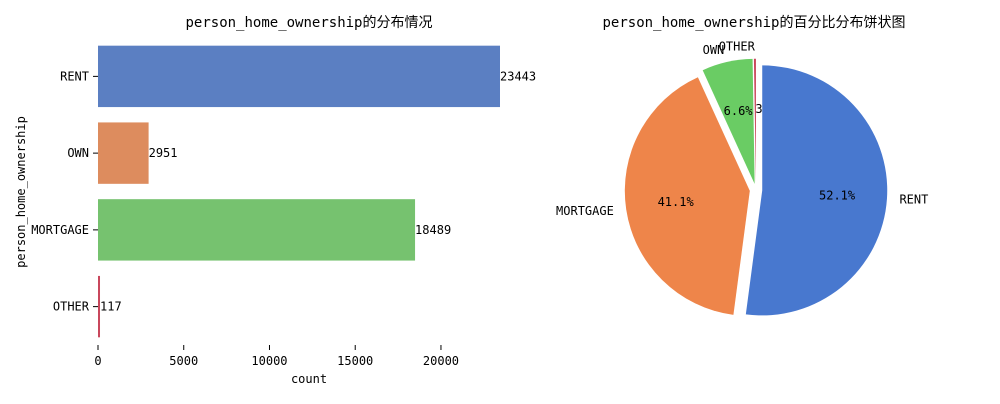  What do you see at coordinates (754, 121) in the screenshot?
I see `pie-slice-other` at bounding box center [754, 121].